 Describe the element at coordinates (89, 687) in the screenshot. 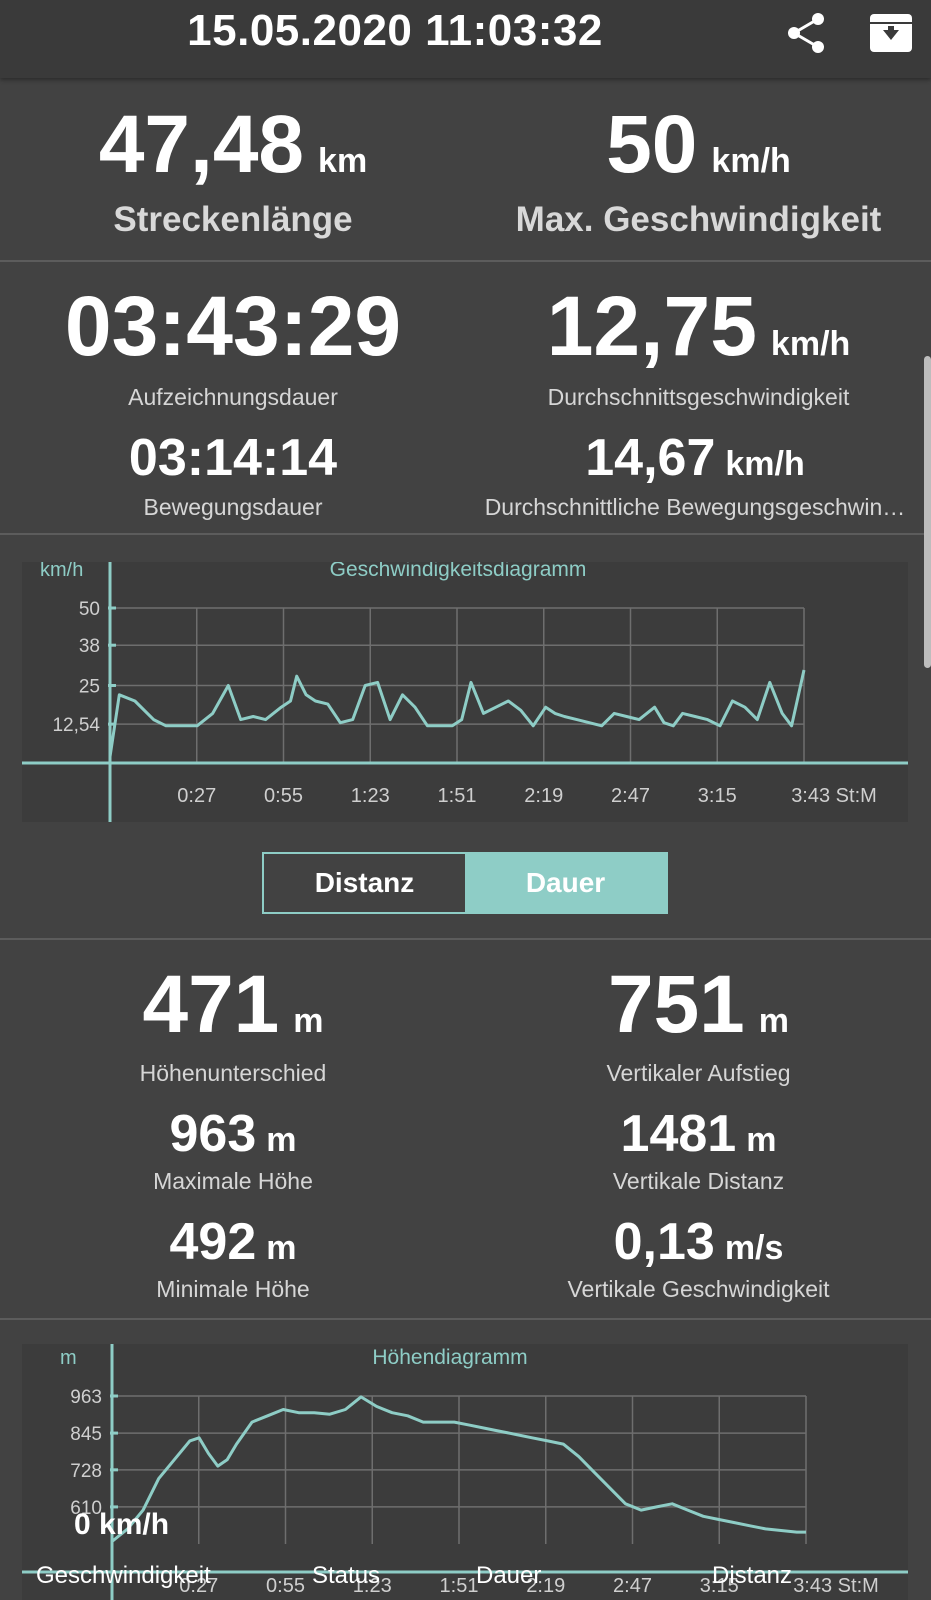

I see `y-tick-label: 25` at that location.